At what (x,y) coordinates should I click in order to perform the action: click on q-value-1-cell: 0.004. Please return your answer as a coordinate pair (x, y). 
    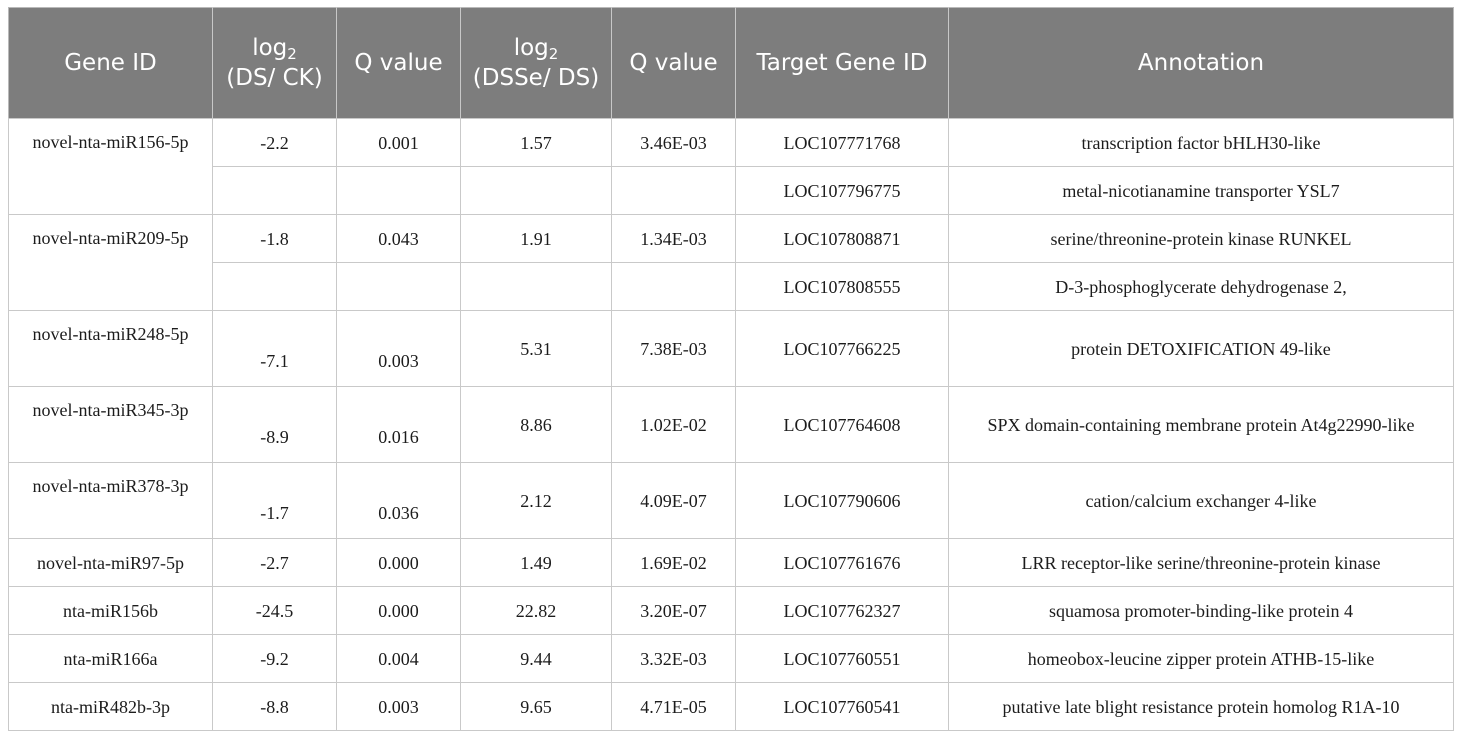
    Looking at the image, I should click on (398, 658).